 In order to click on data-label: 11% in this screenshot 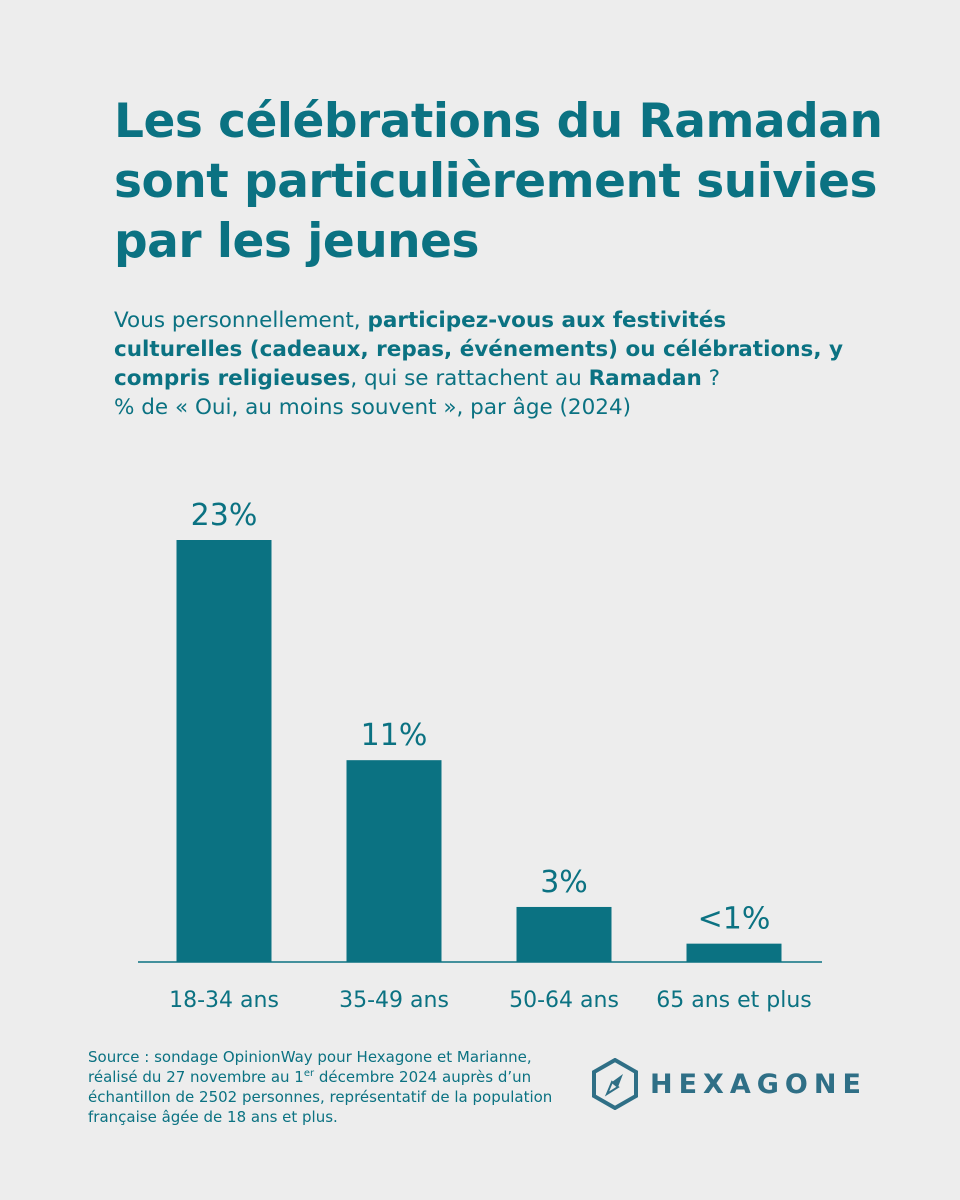, I will do `click(394, 735)`.